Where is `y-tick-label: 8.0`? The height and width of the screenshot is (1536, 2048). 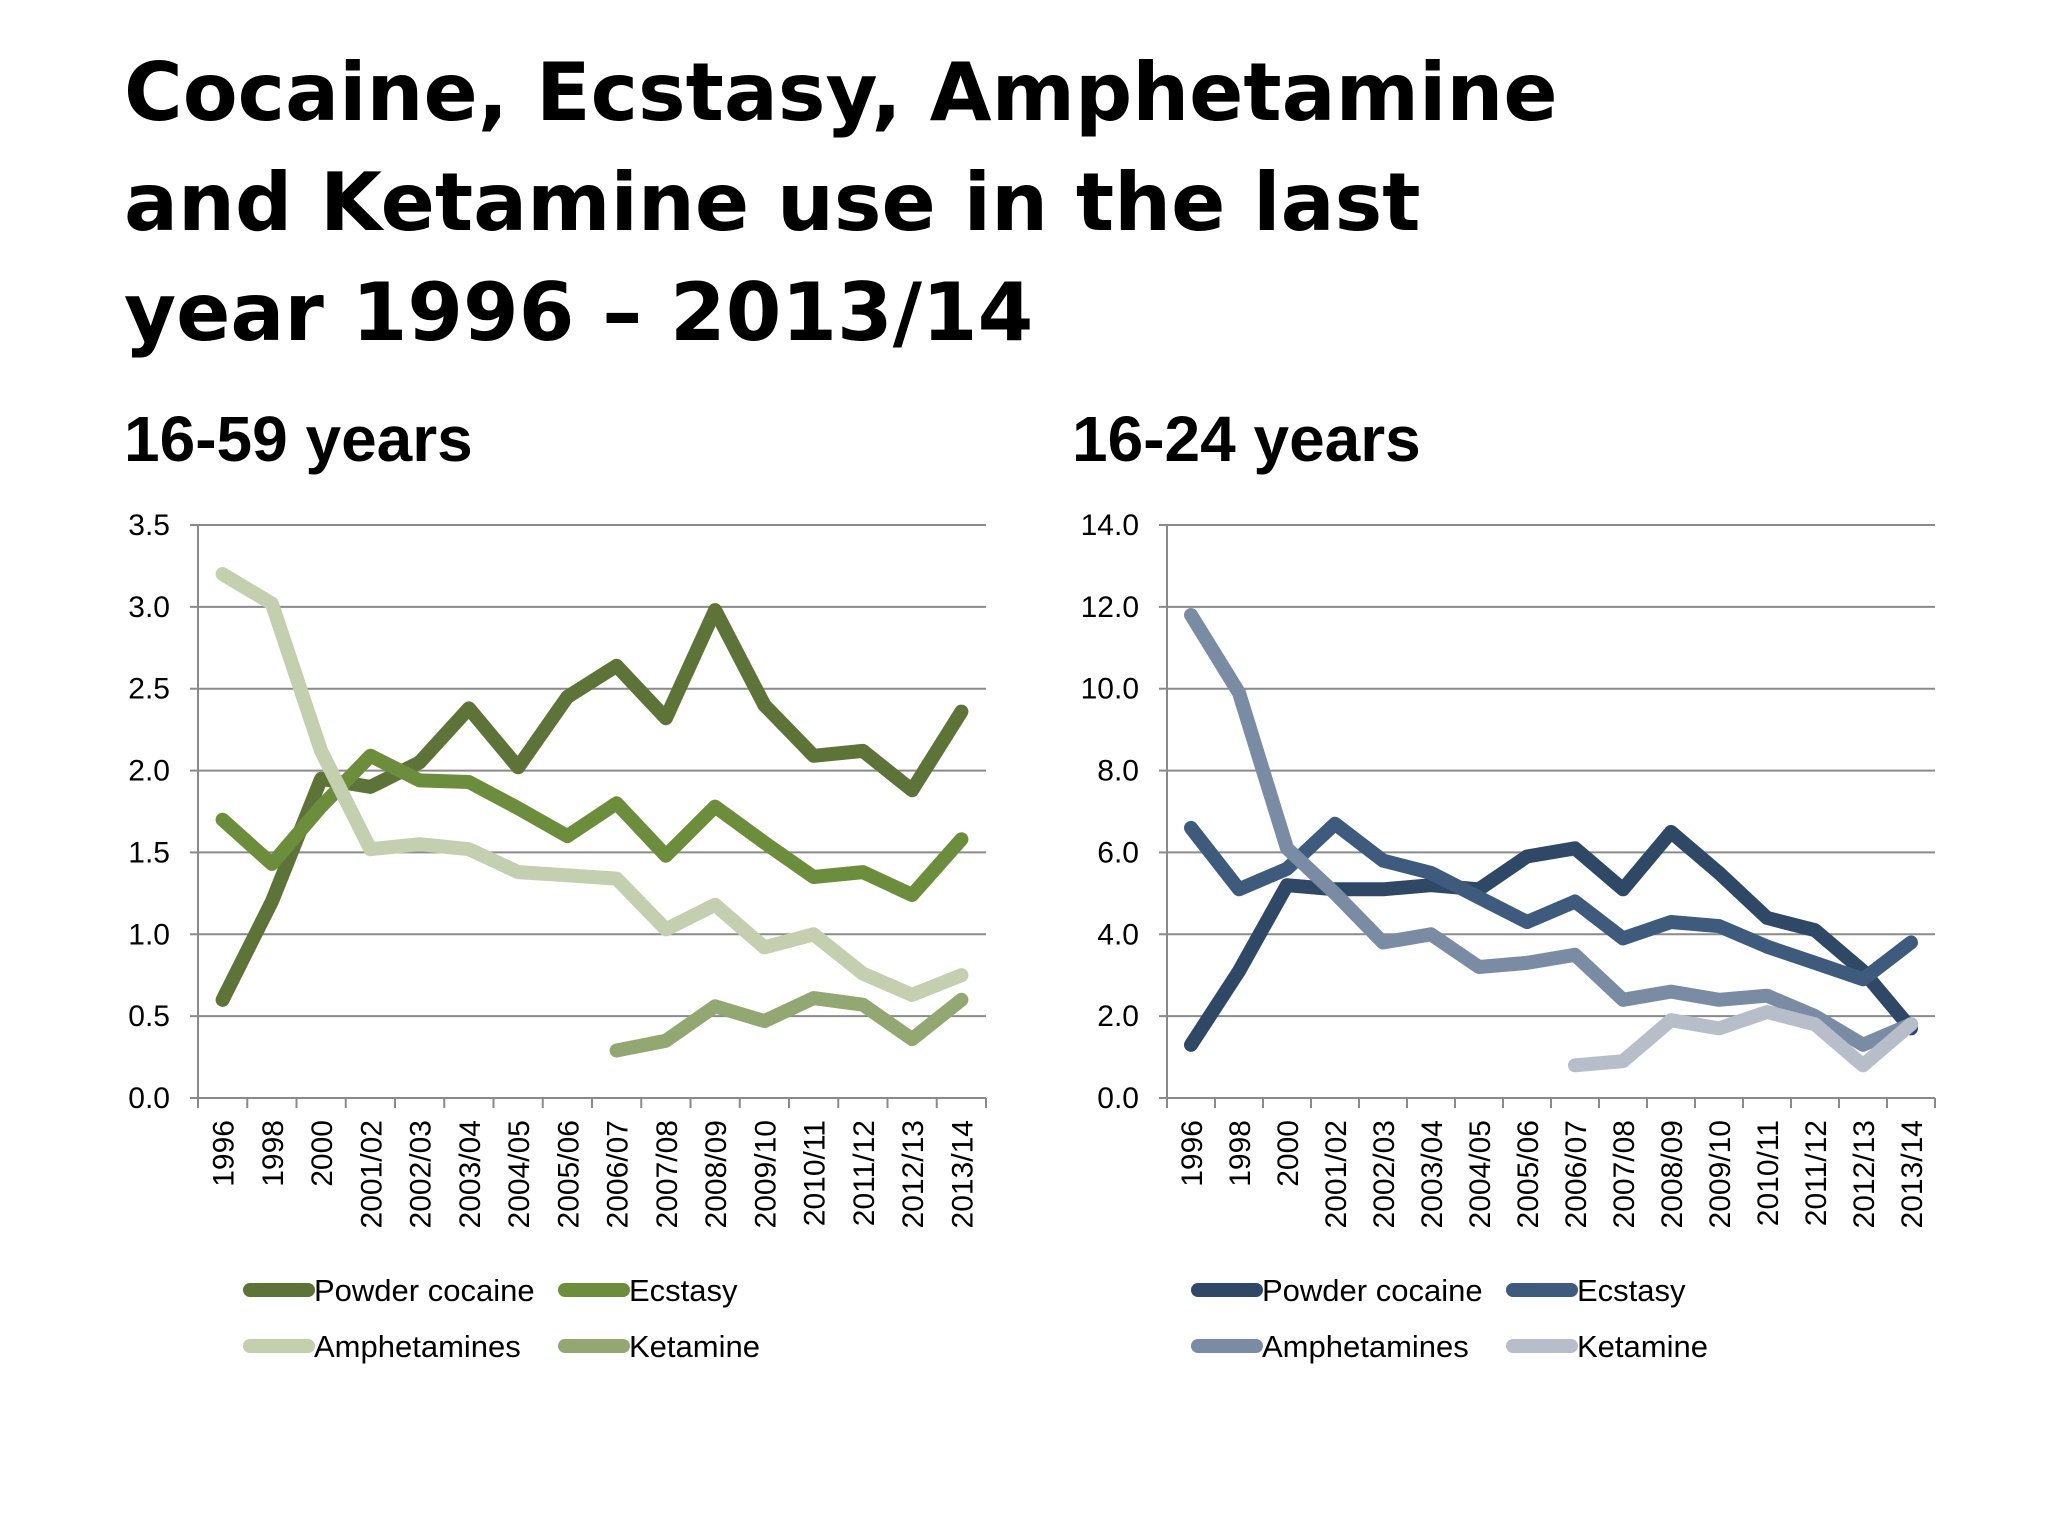
y-tick-label: 8.0 is located at coordinates (1118, 771).